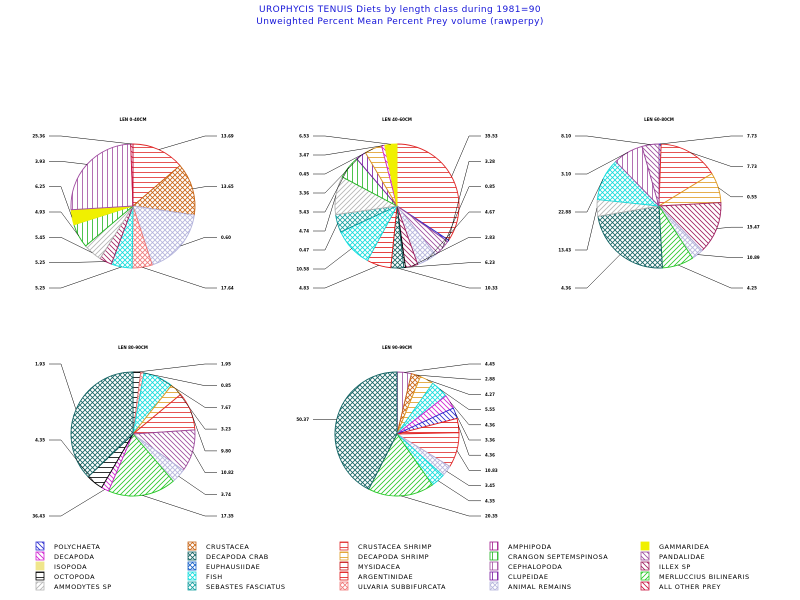 The height and width of the screenshot is (600, 800). What do you see at coordinates (630, 237) in the screenshot?
I see `pie-slice-decapoda-crab` at bounding box center [630, 237].